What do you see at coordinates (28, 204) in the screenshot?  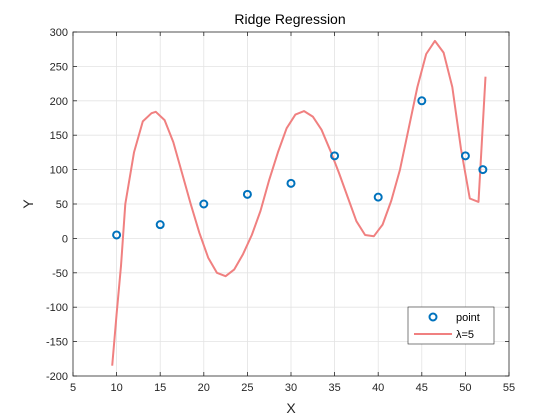 I see `y-axis-label: Y` at bounding box center [28, 204].